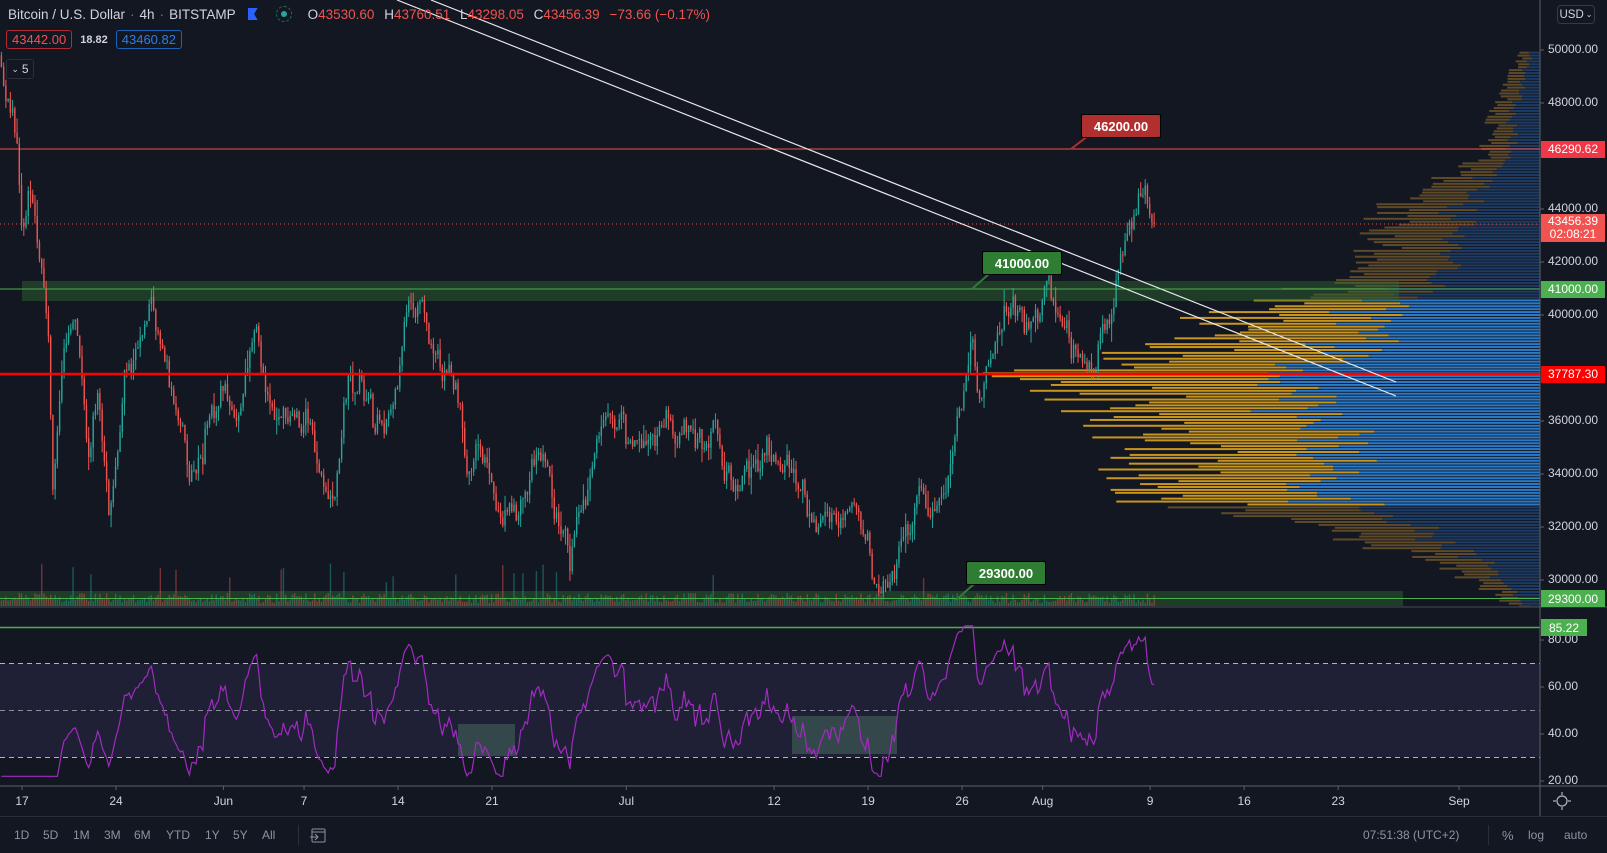 The image size is (1607, 853). Describe the element at coordinates (318, 836) in the screenshot. I see `goto-date-icon` at that location.